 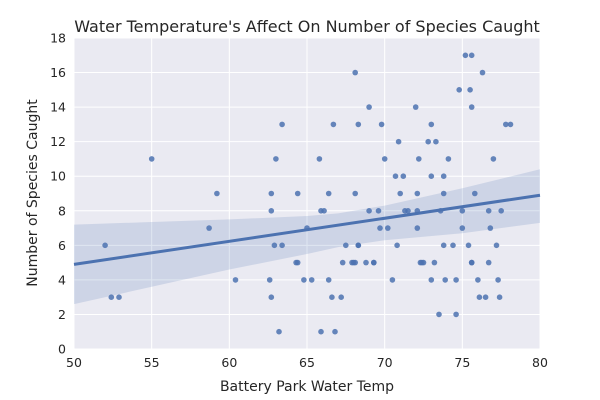 What do you see at coordinates (62, 349) in the screenshot?
I see `y-tick-label: 0` at bounding box center [62, 349].